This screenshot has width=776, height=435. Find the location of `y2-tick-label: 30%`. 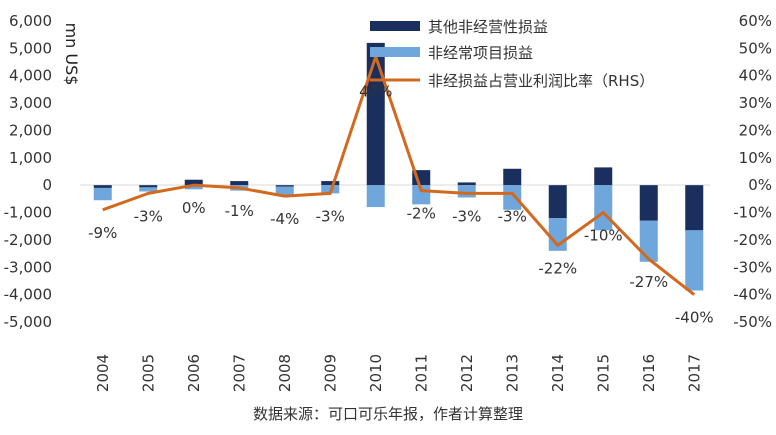

y2-tick-label: 30% is located at coordinates (755, 103).